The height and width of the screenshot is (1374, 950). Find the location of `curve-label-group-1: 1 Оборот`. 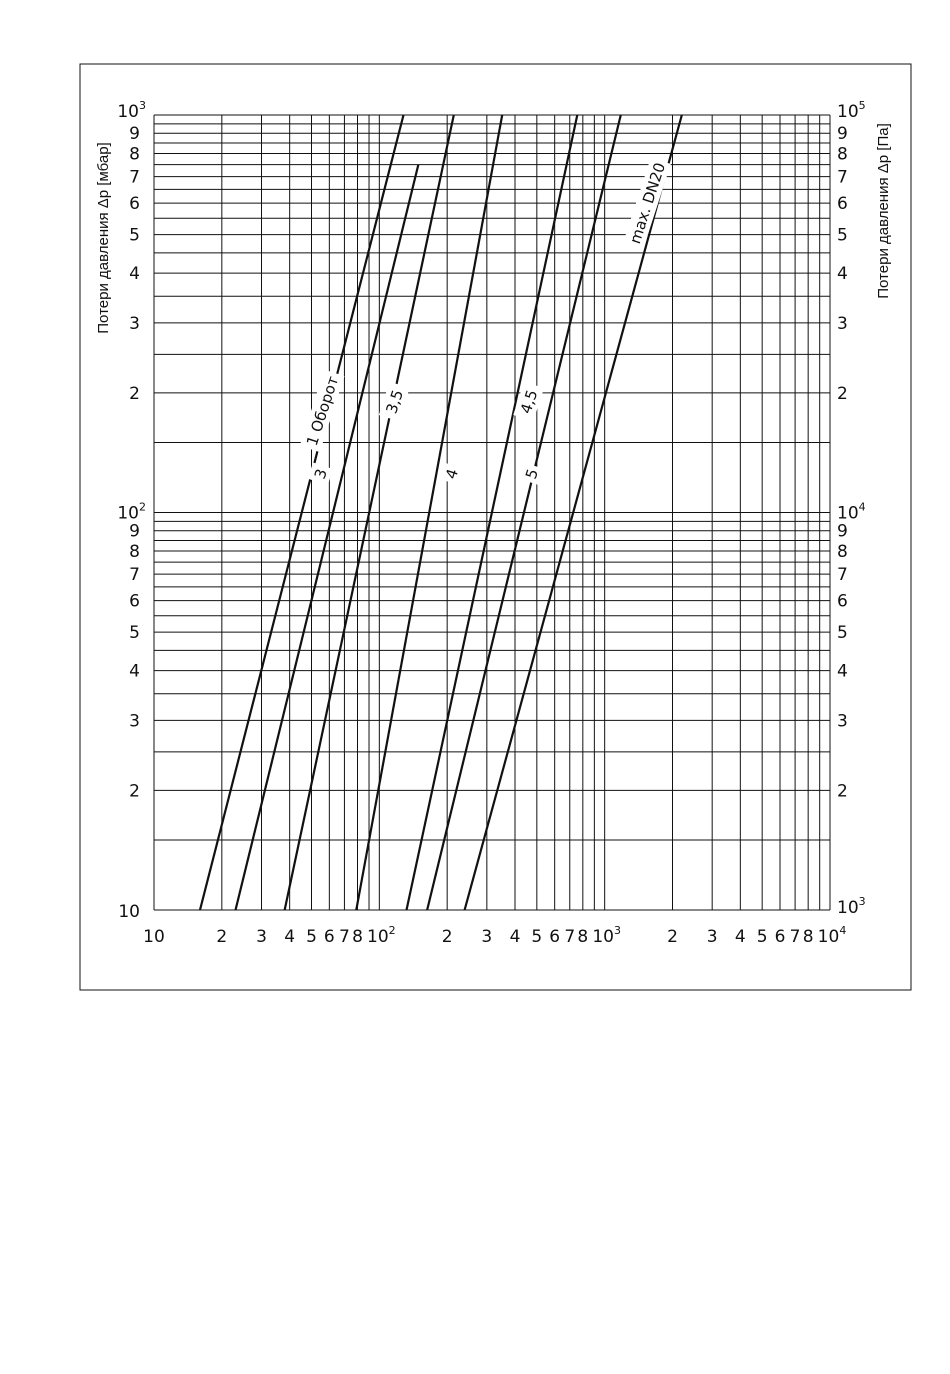

curve-label-group-1: 1 Оборот is located at coordinates (322, 411).